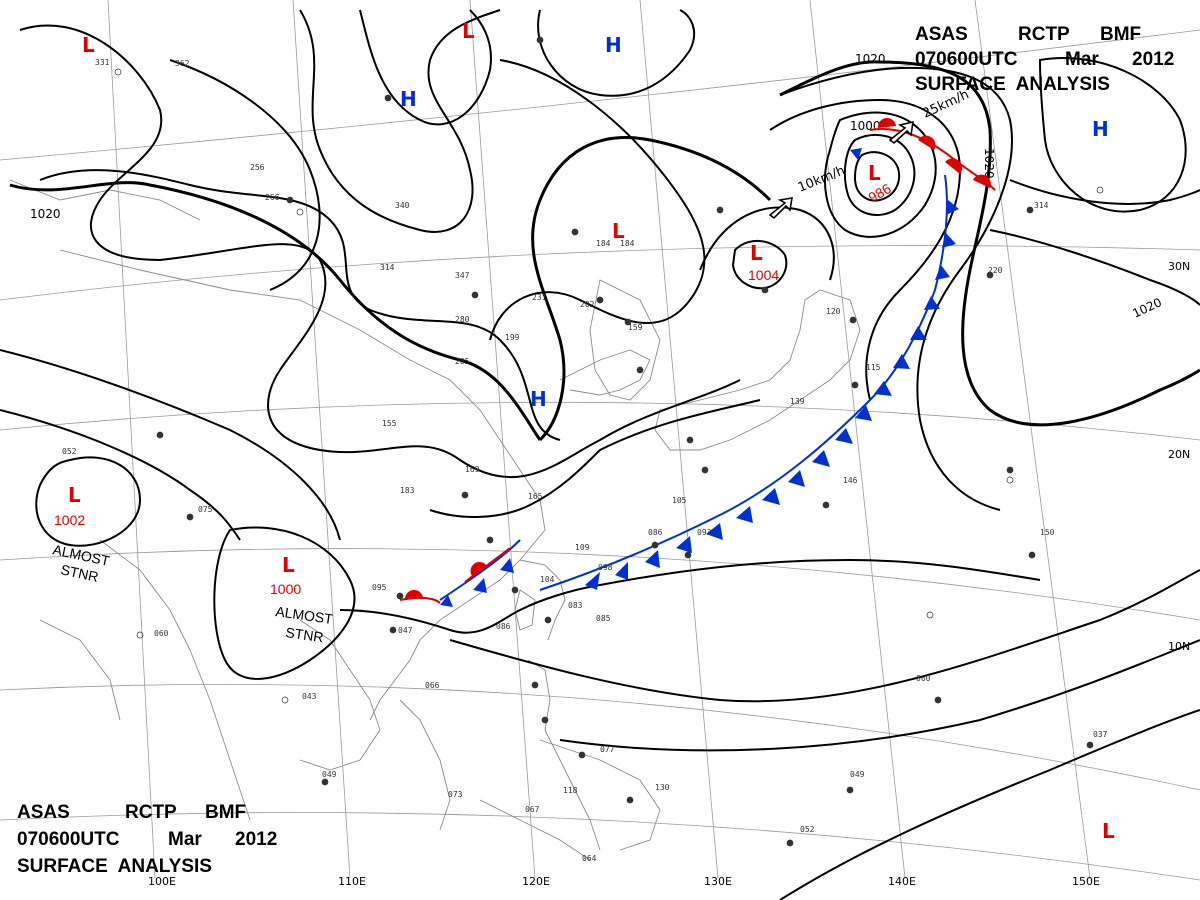  What do you see at coordinates (407, 490) in the screenshot?
I see `station-value: 183` at bounding box center [407, 490].